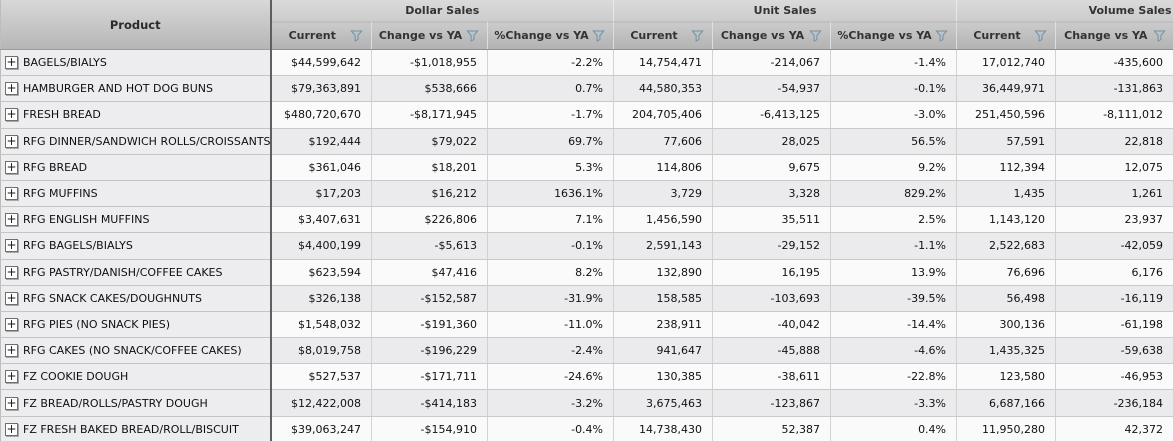 The width and height of the screenshot is (1173, 441). I want to click on product-cell: + RFG PASTRY/DANISH/COFFEE CAKES, so click(136, 272).